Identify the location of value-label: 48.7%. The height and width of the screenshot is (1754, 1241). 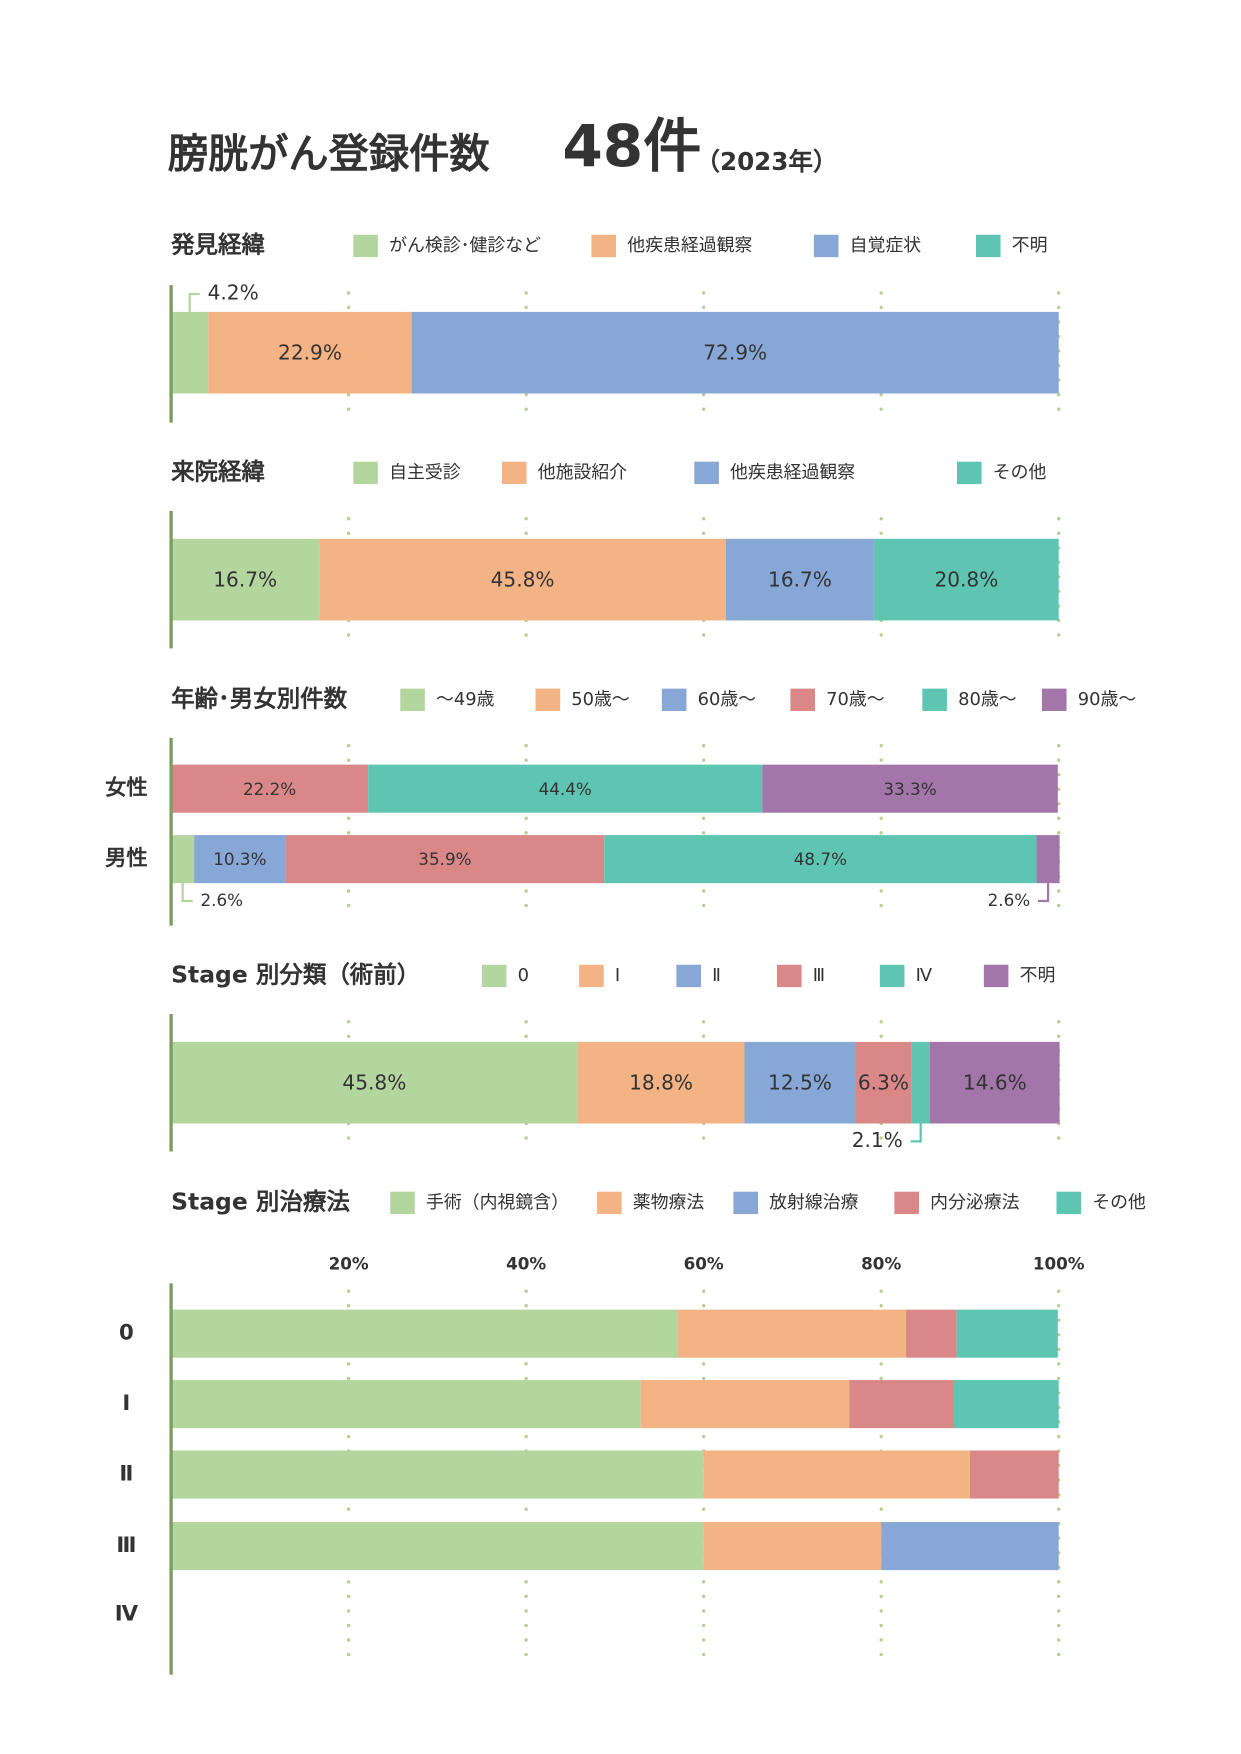
(820, 859).